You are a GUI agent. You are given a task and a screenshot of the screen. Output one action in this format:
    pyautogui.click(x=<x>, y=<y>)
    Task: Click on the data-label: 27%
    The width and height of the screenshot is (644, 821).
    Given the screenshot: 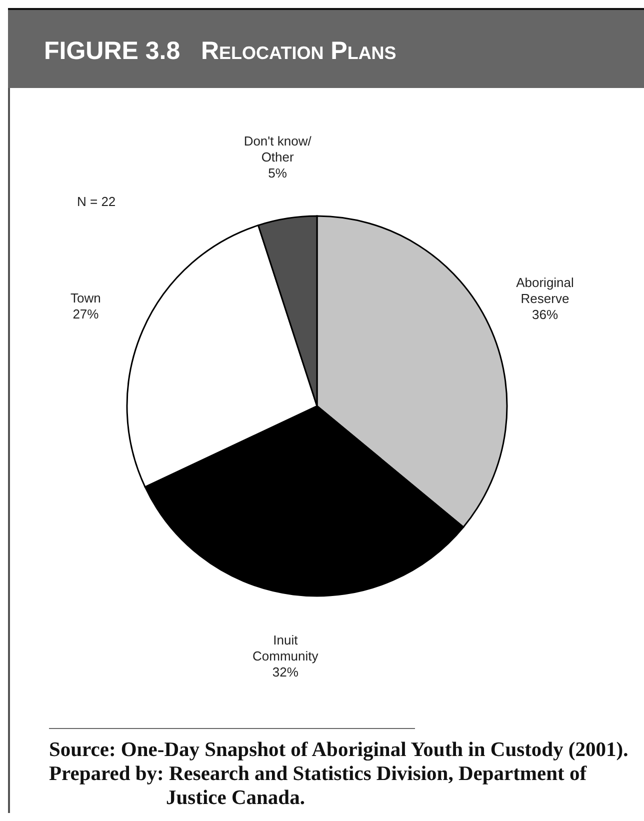 What is the action you would take?
    pyautogui.click(x=86, y=314)
    